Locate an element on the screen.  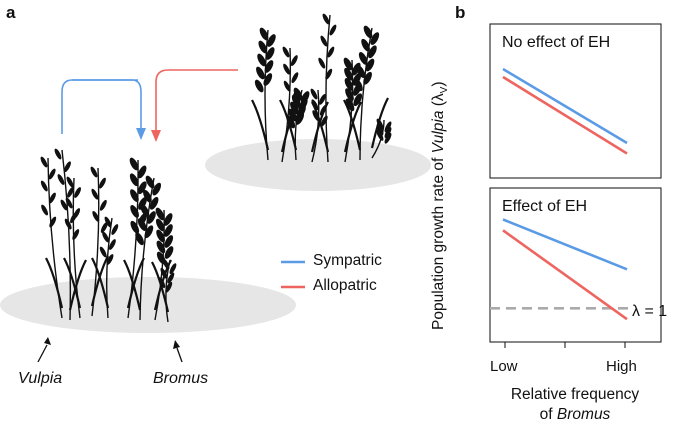
series-line-sympatric-bottom is located at coordinates (565, 244).